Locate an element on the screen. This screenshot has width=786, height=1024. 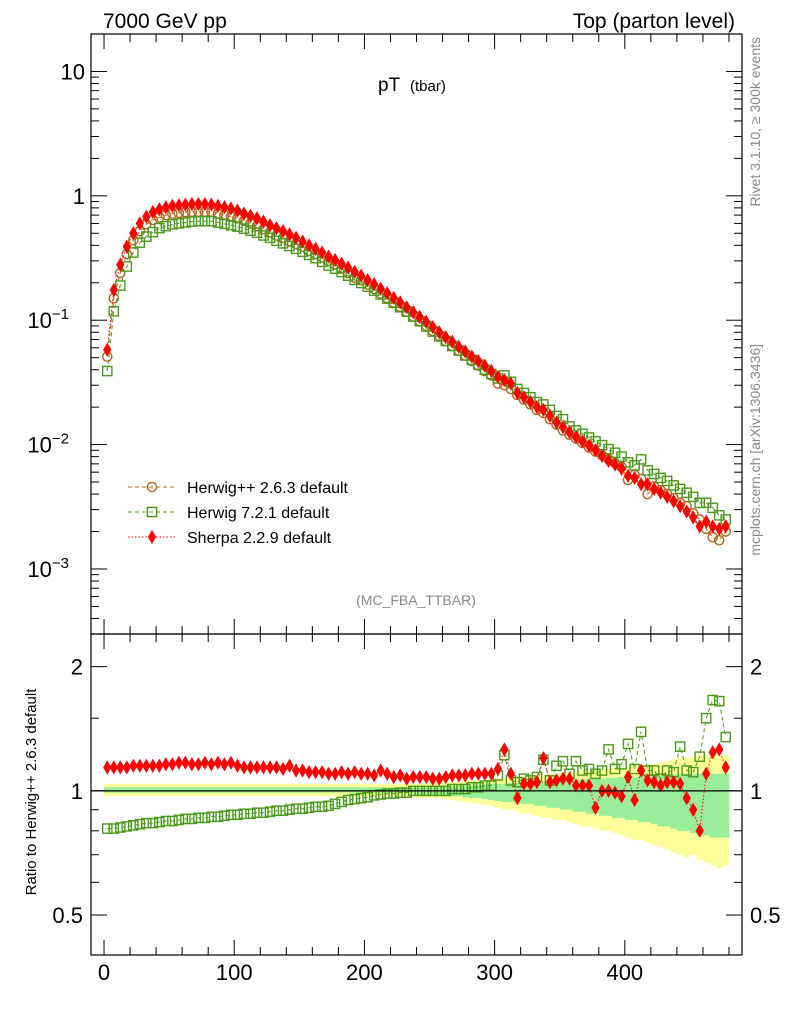
ratio-uncertainty-bands is located at coordinates (417, 811).